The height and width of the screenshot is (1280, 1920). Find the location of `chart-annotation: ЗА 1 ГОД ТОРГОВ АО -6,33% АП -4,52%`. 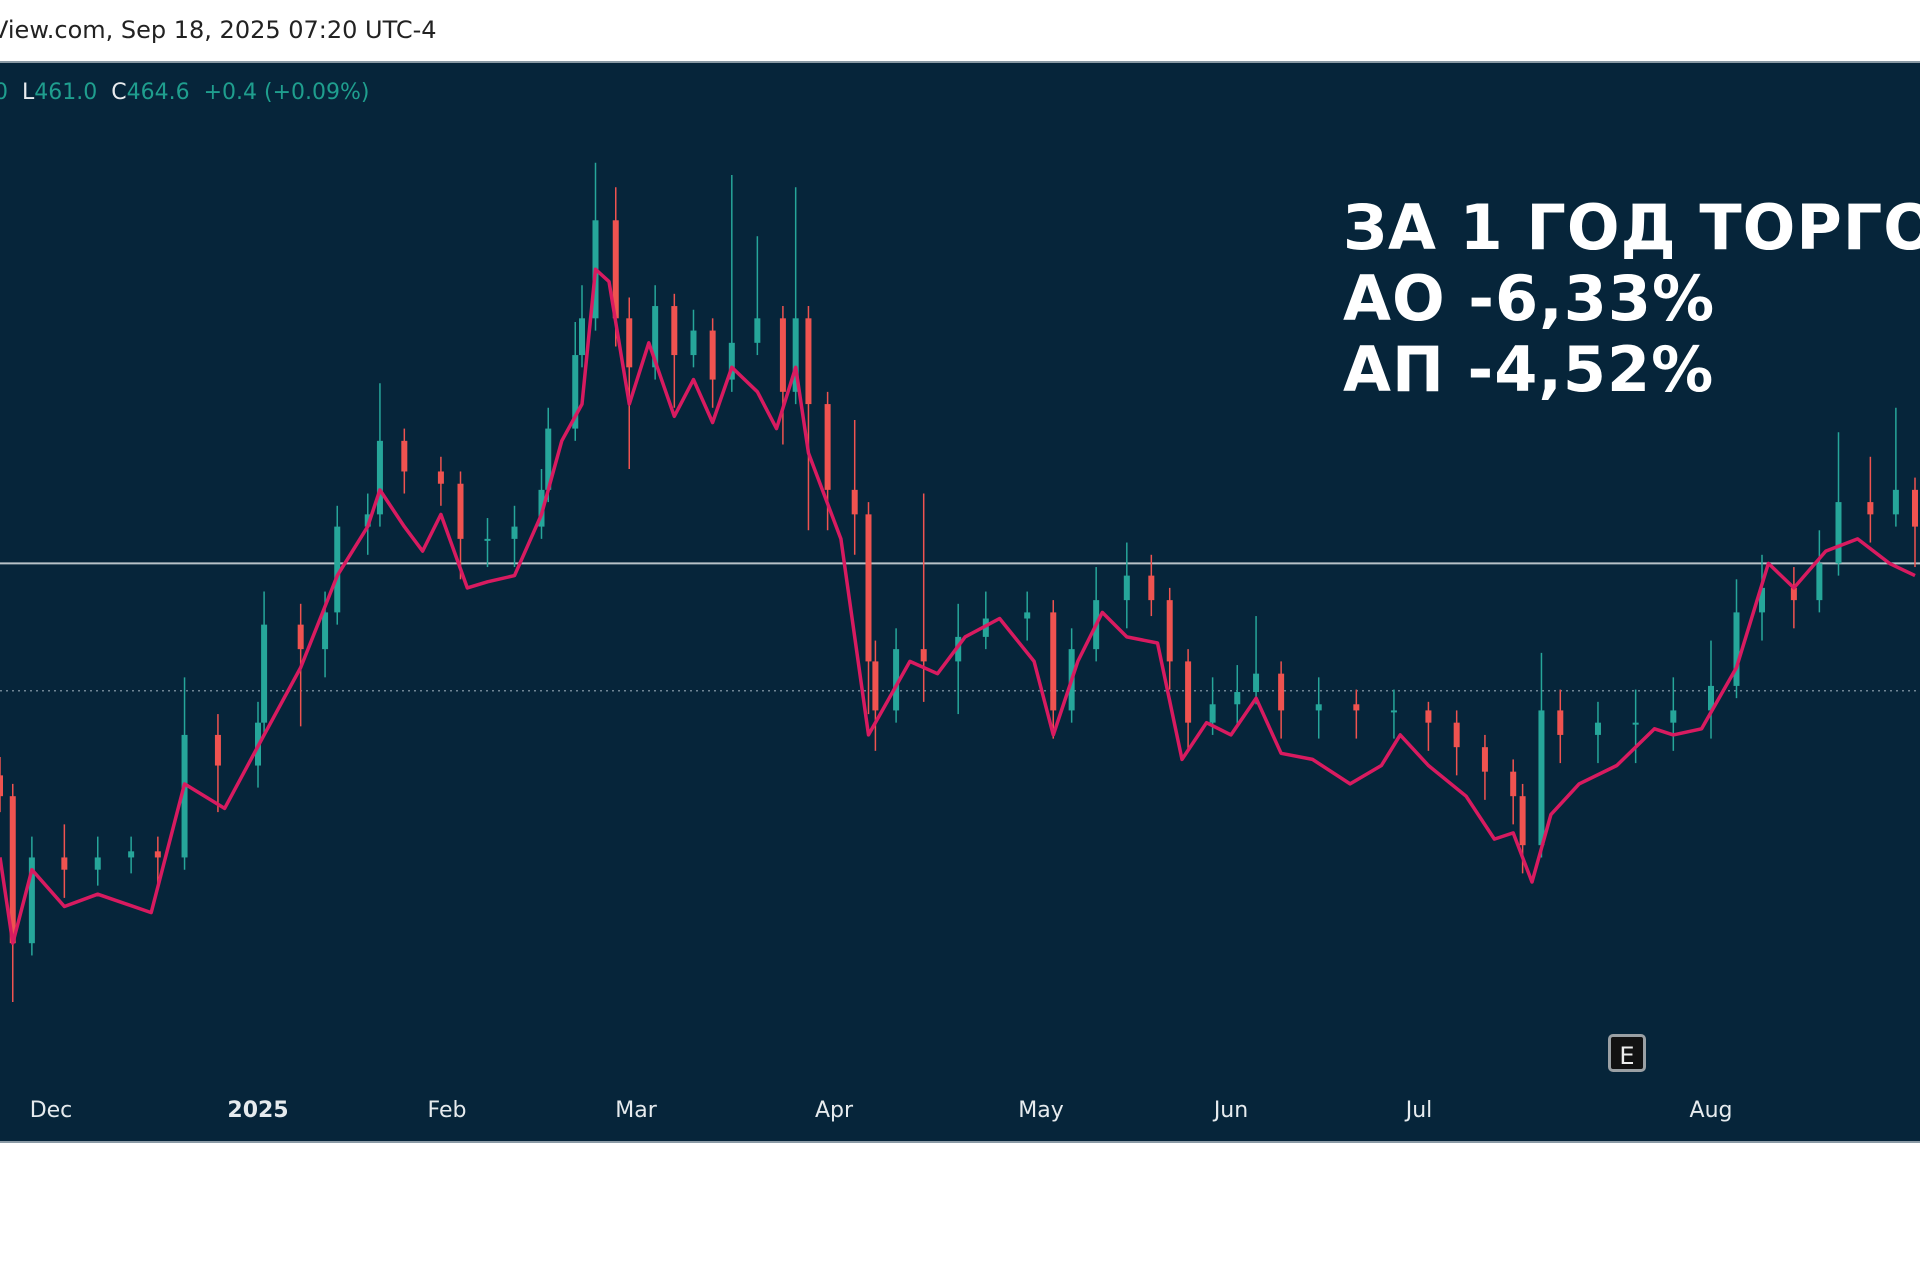

chart-annotation: ЗА 1 ГОД ТОРГОВ АО -6,33% АП -4,52% is located at coordinates (1631, 298).